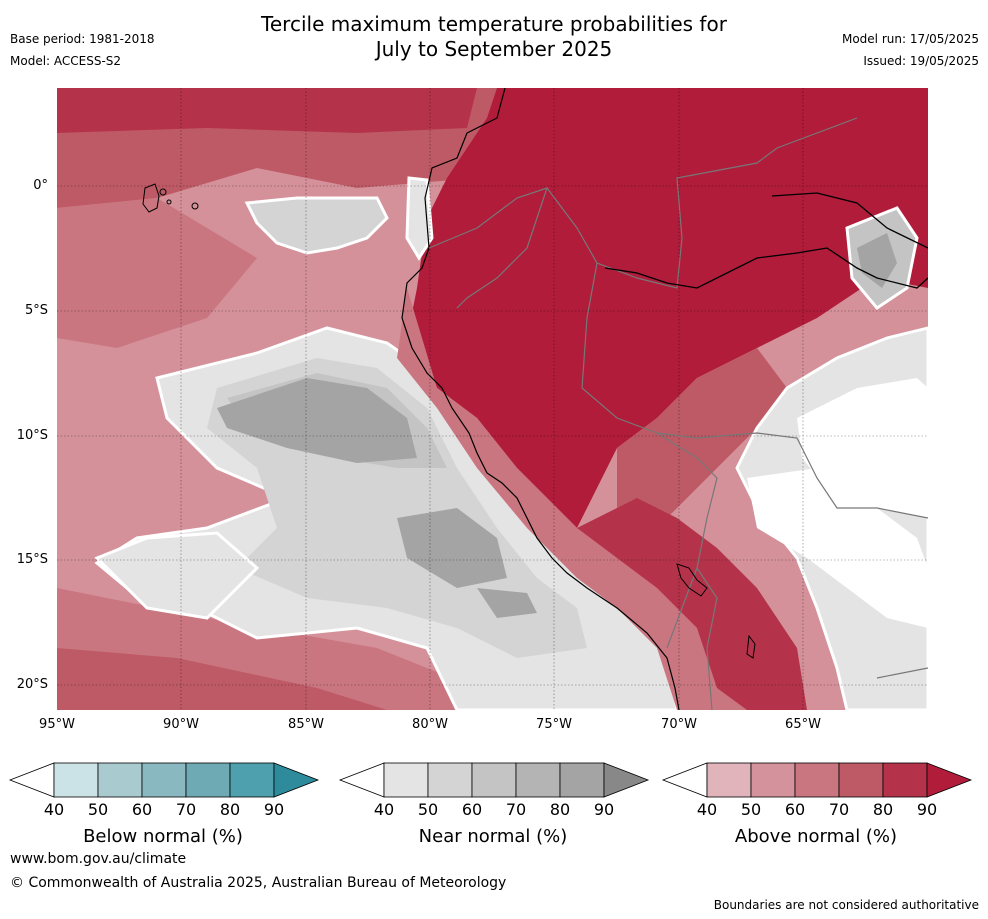  I want to click on legend-near-normal-bar, so click(494, 780).